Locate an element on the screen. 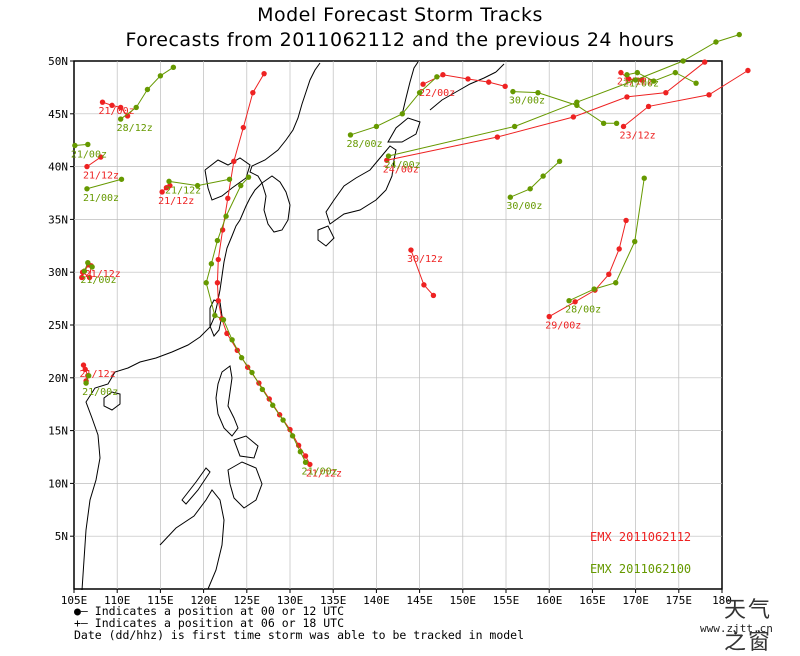 This screenshot has height=656, width=800. tick-label-lon: 165E is located at coordinates (592, 600).